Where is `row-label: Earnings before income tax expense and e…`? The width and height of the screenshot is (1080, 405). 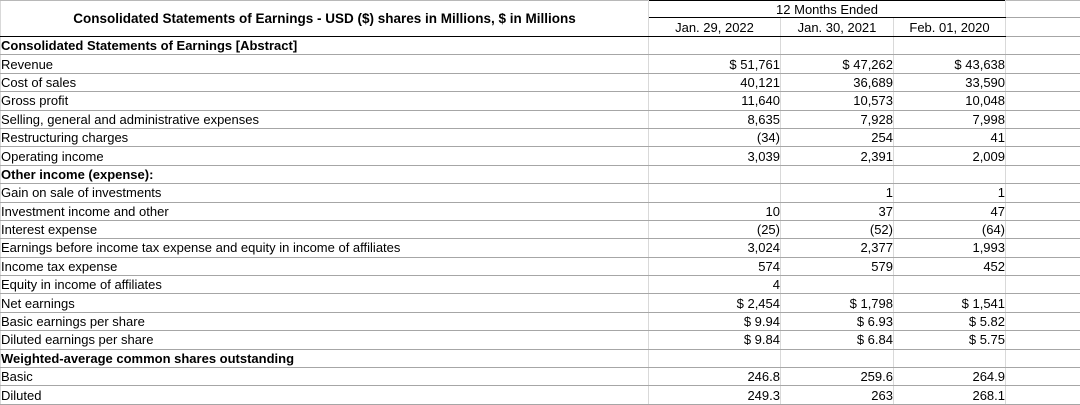
row-label: Earnings before income tax expense and e… is located at coordinates (324, 248).